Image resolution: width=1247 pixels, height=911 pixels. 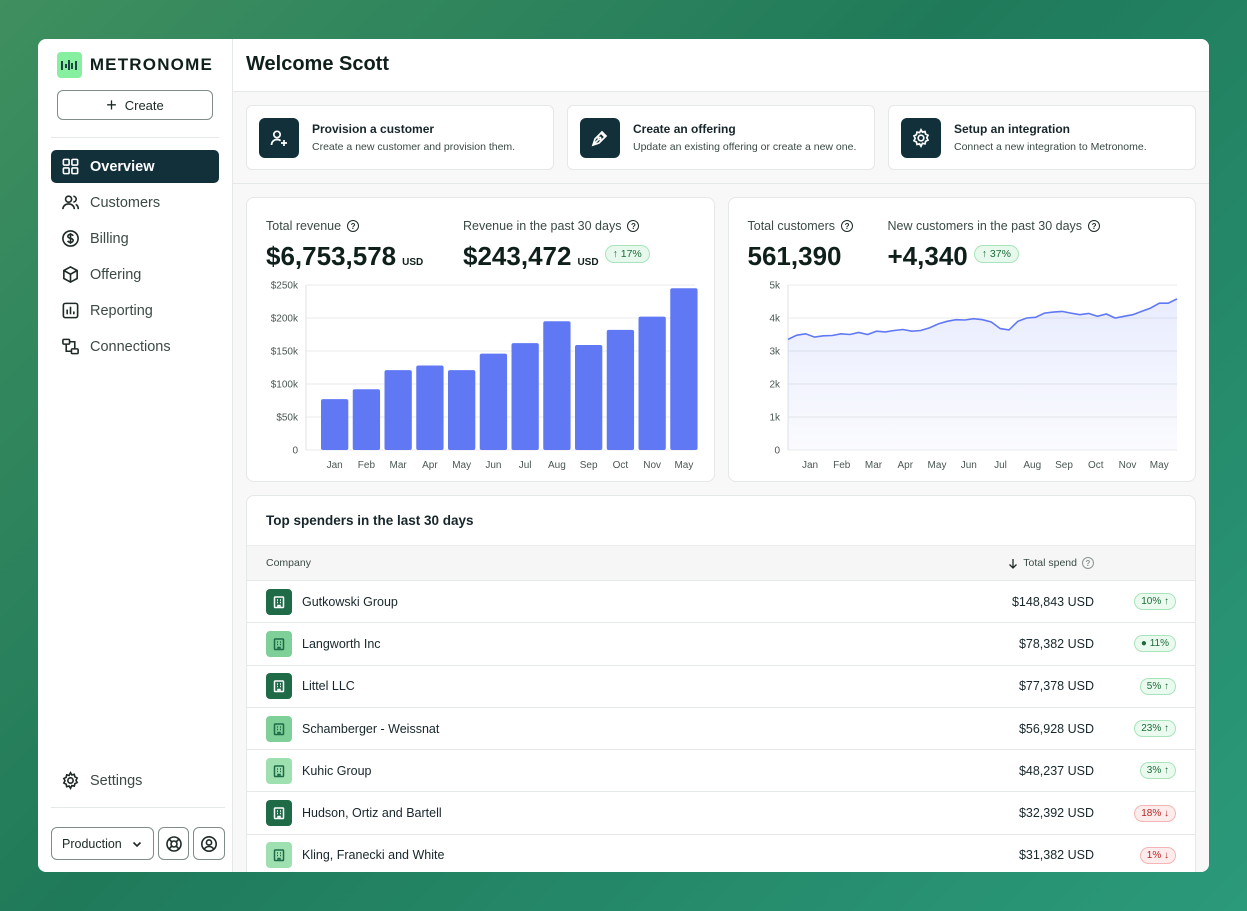 I want to click on company-name: Kling, Franecki and White, so click(x=373, y=855).